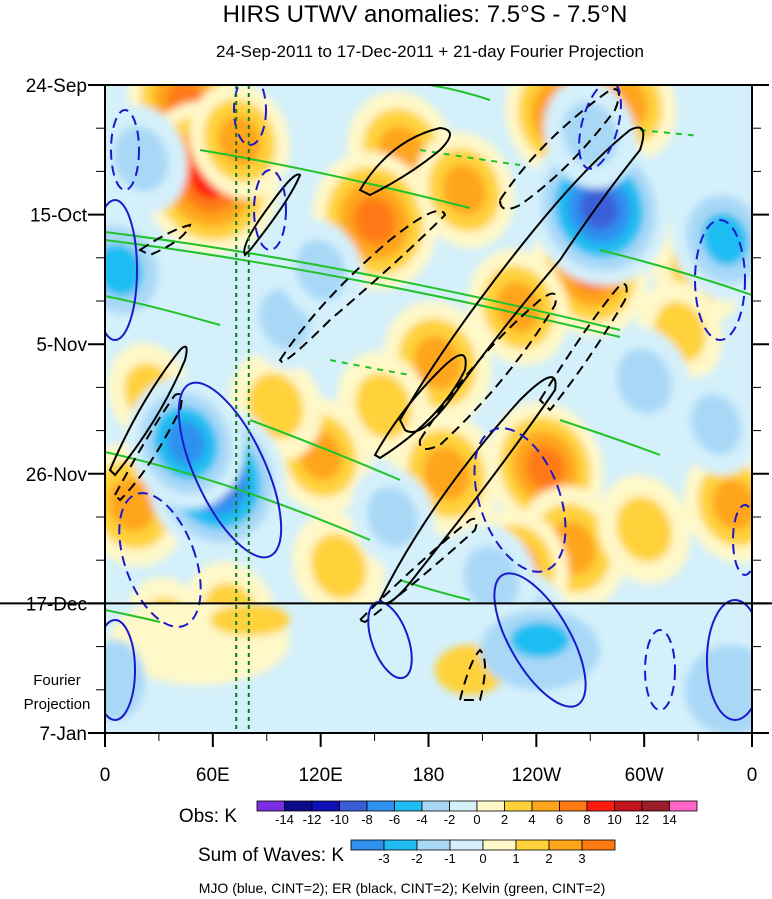 This screenshot has width=772, height=899. What do you see at coordinates (320, 775) in the screenshot?
I see `x-tick-label: 120E` at bounding box center [320, 775].